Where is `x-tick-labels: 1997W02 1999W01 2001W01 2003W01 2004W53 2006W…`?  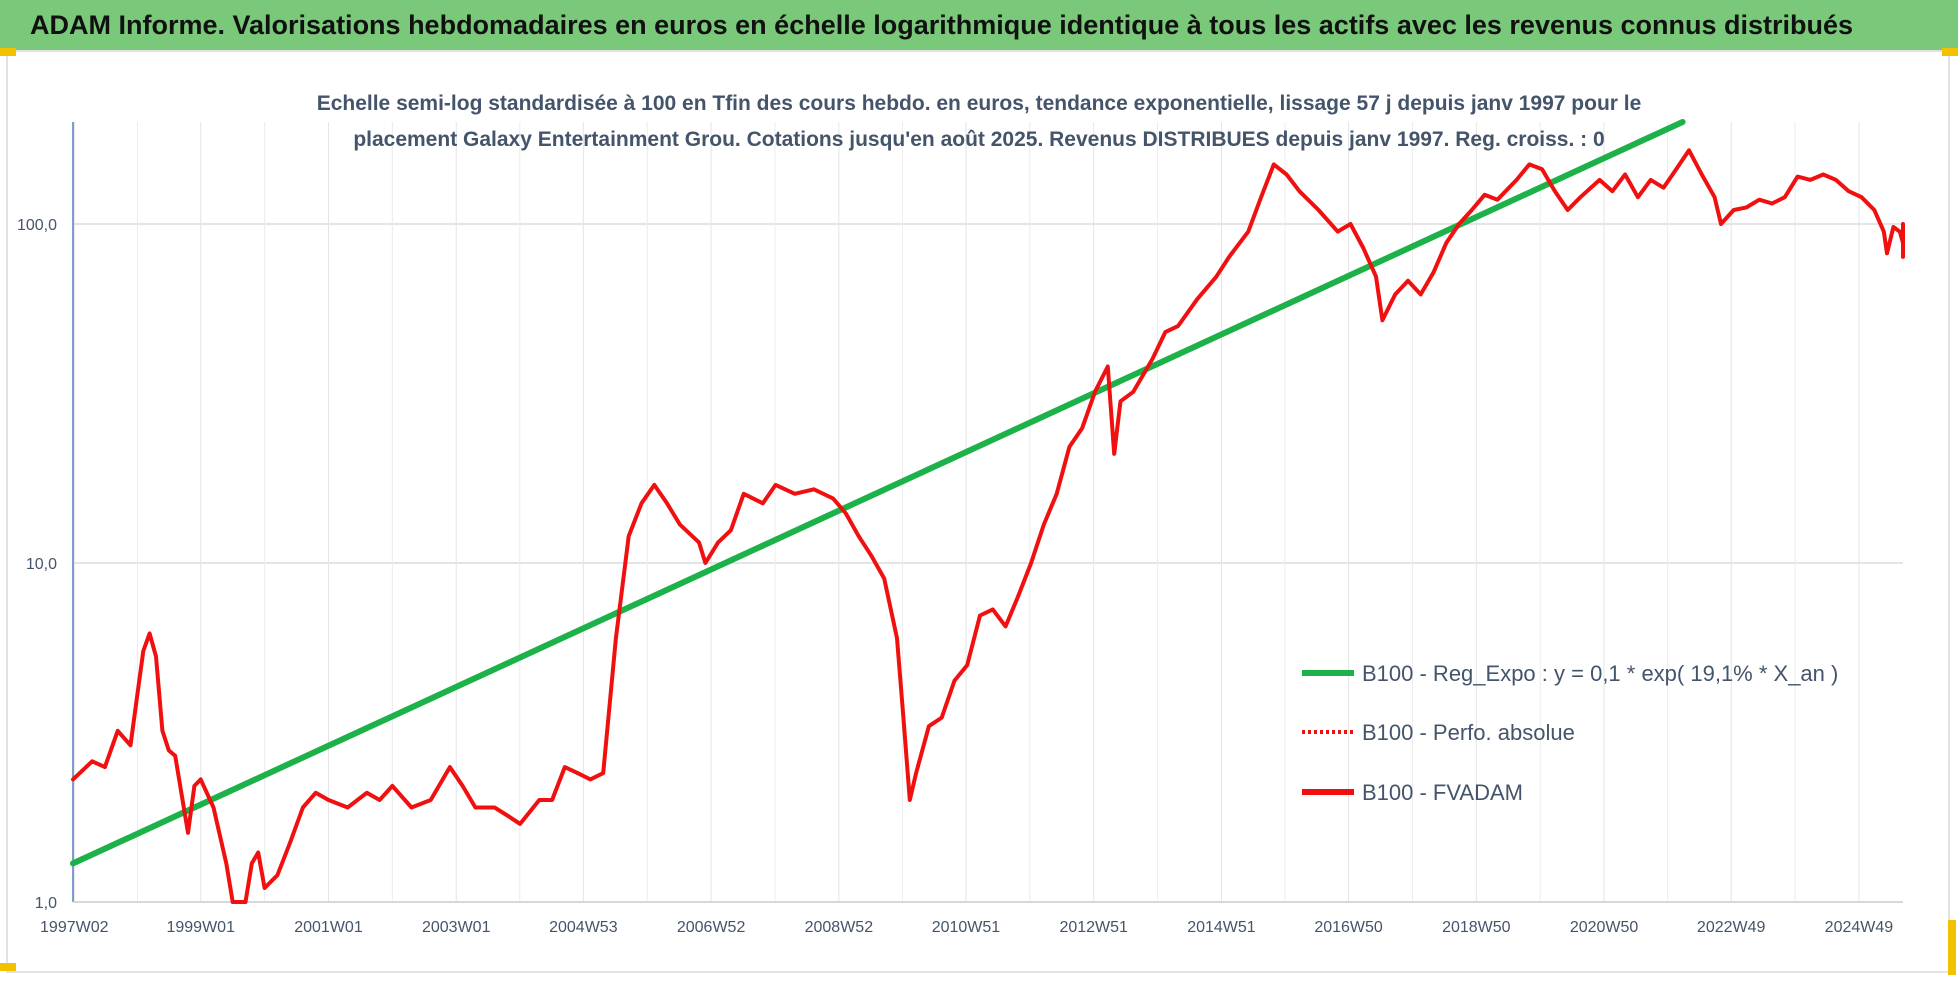 x-tick-labels: 1997W02 1999W01 2001W01 2003W01 2004W53 2006W… is located at coordinates (966, 927).